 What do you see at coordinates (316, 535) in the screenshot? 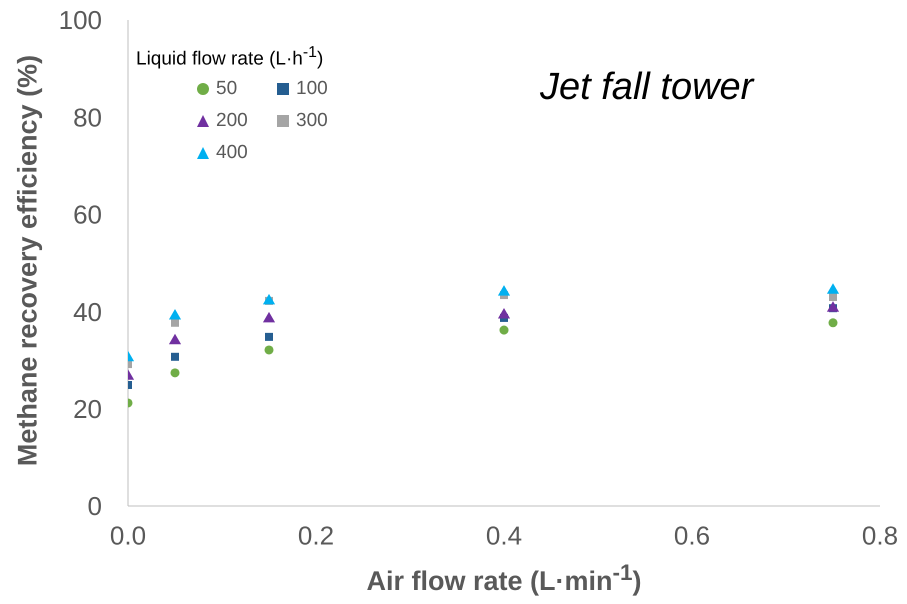
I see `x-tick-label: 0.2` at bounding box center [316, 535].